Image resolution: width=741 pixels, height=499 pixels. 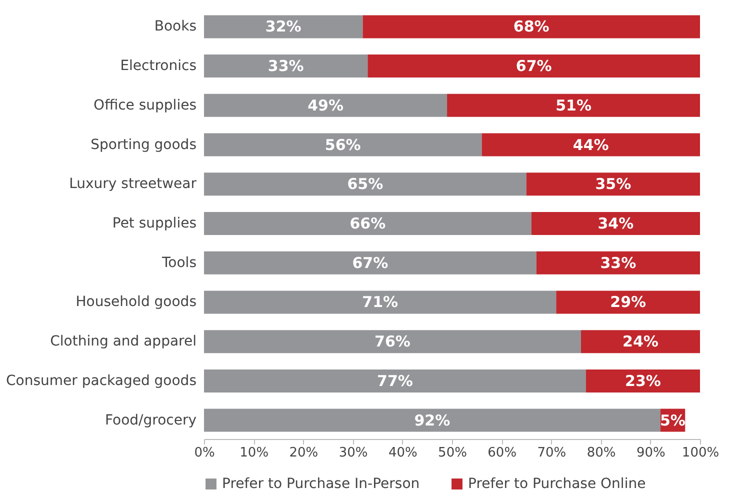 I want to click on data-label: 51%, so click(x=574, y=105).